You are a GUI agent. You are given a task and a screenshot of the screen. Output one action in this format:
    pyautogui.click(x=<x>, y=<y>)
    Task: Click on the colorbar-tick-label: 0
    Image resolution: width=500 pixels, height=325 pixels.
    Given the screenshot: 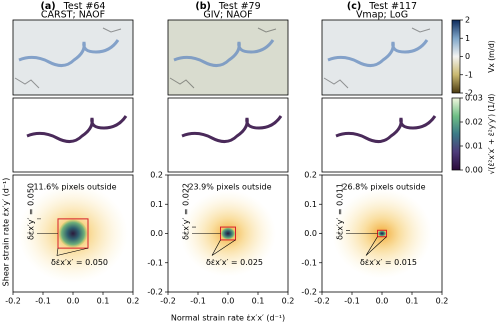 What is the action you would take?
    pyautogui.click(x=467, y=56)
    